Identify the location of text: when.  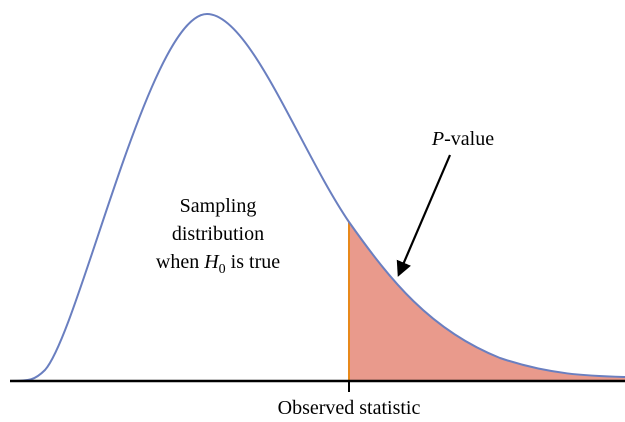
(180, 262).